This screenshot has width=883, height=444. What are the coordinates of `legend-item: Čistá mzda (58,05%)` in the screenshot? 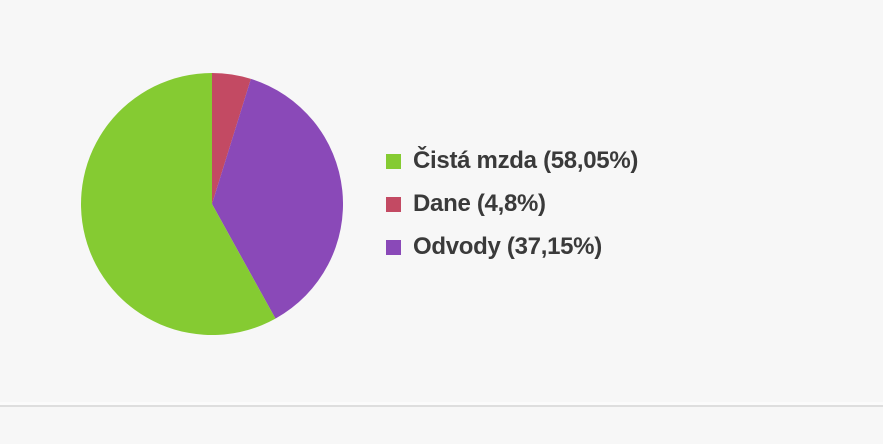 It's located at (512, 161).